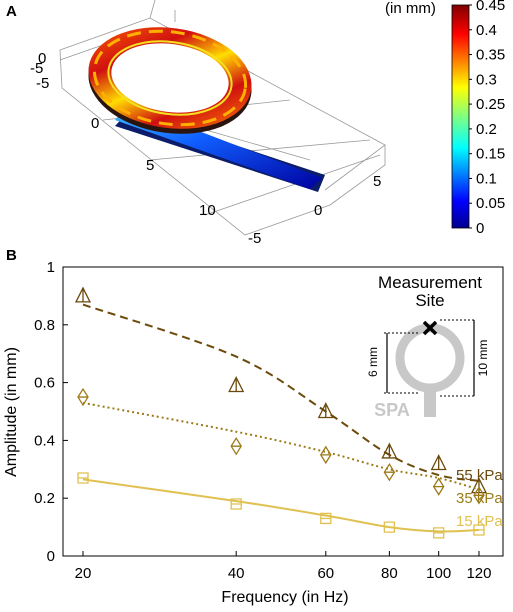  What do you see at coordinates (486, 30) in the screenshot?
I see `colorbar-tick-label: 0.4` at bounding box center [486, 30].